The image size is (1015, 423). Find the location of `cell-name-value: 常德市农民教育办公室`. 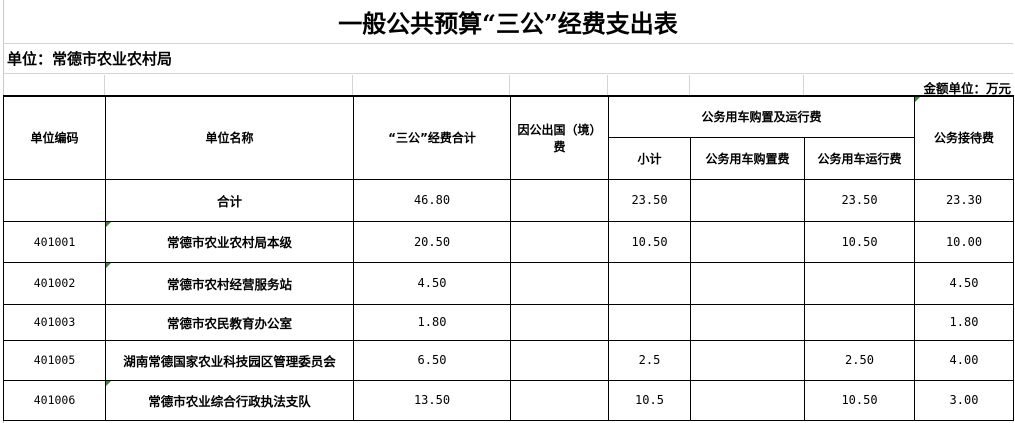

cell-name-value: 常德市农民教育办公室 is located at coordinates (229, 323).